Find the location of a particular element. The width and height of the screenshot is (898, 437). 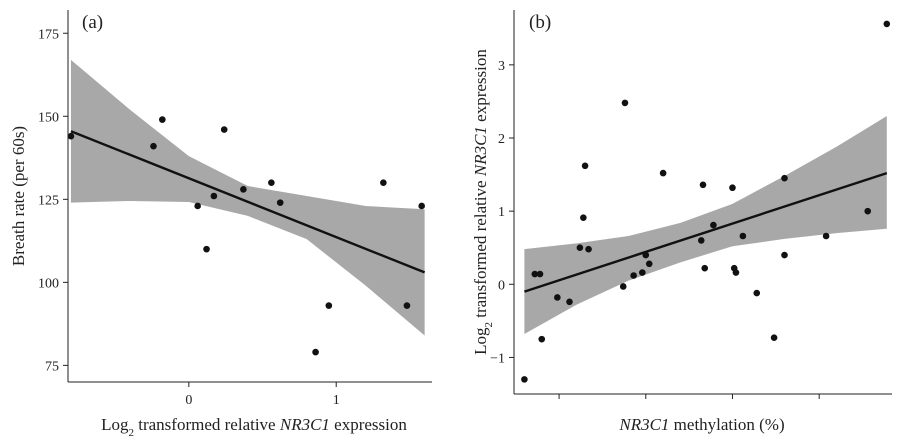

x-axis-title-b: NR3C1 methylation (%) is located at coordinates (701, 424).